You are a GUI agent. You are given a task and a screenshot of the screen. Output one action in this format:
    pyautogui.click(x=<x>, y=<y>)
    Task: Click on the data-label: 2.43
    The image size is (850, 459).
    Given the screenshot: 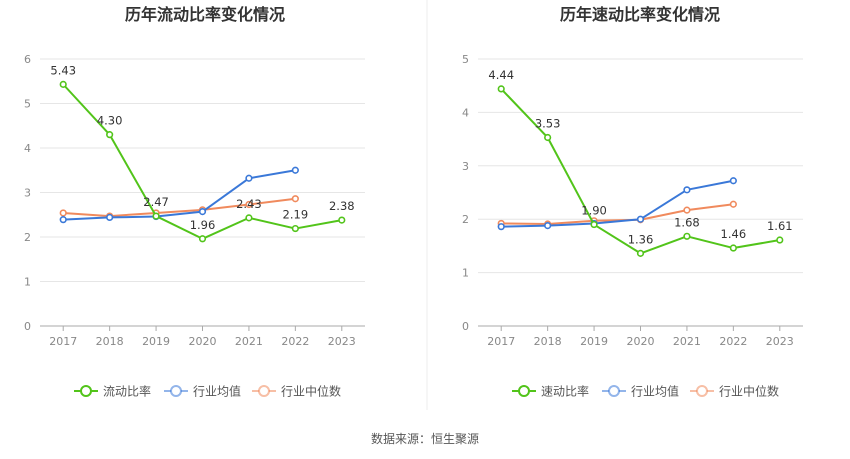 What is the action you would take?
    pyautogui.click(x=249, y=204)
    